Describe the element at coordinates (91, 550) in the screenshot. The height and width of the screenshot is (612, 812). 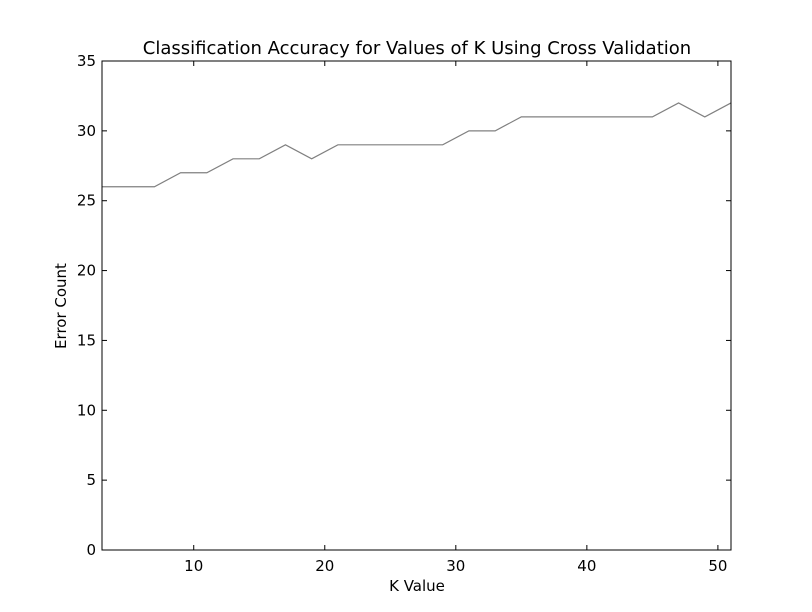
I see `y-tick-label-0: 0` at that location.